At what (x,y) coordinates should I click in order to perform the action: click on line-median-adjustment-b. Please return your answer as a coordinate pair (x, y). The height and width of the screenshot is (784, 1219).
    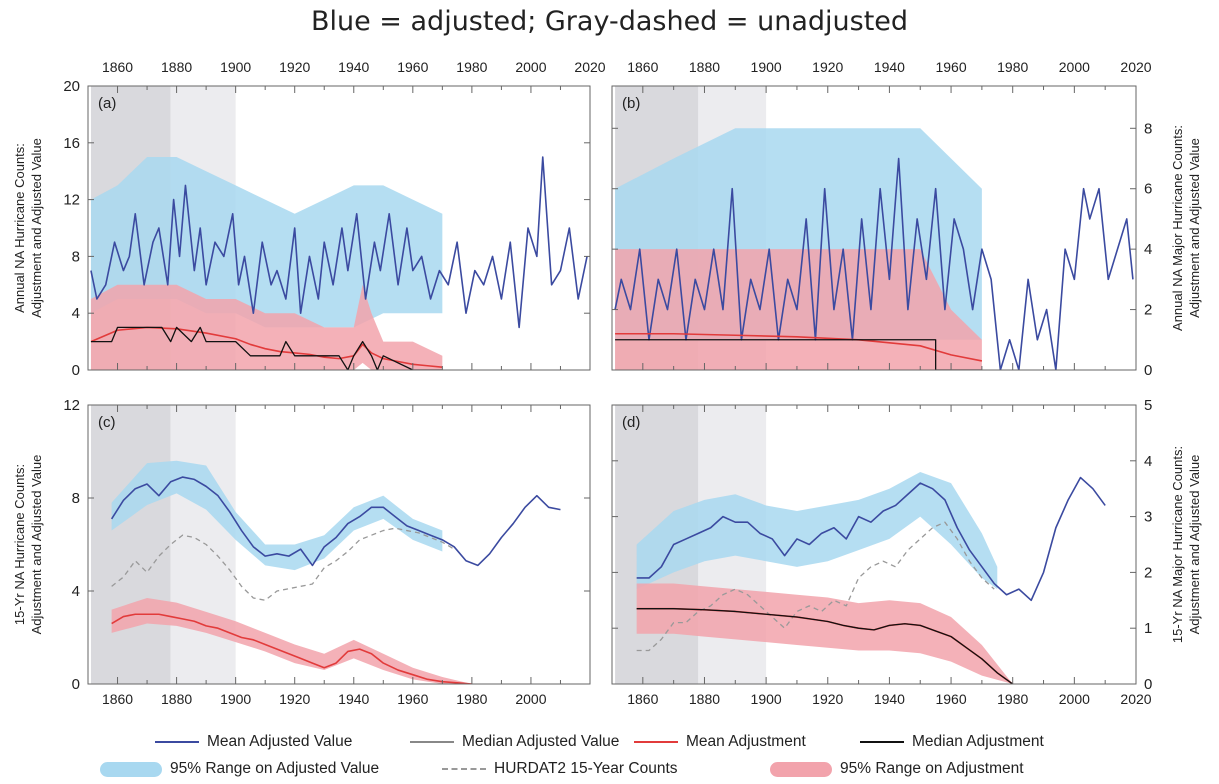
    Looking at the image, I should click on (798, 354).